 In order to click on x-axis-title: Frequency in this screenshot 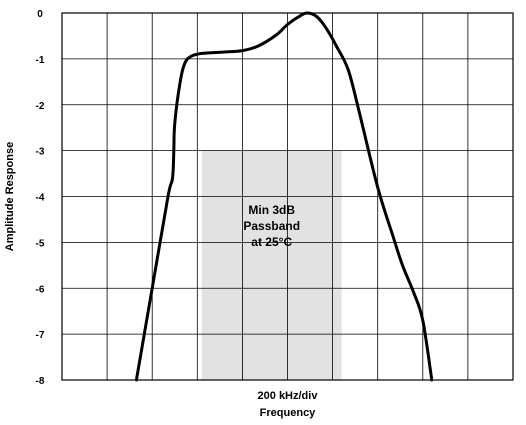, I will do `click(288, 413)`.